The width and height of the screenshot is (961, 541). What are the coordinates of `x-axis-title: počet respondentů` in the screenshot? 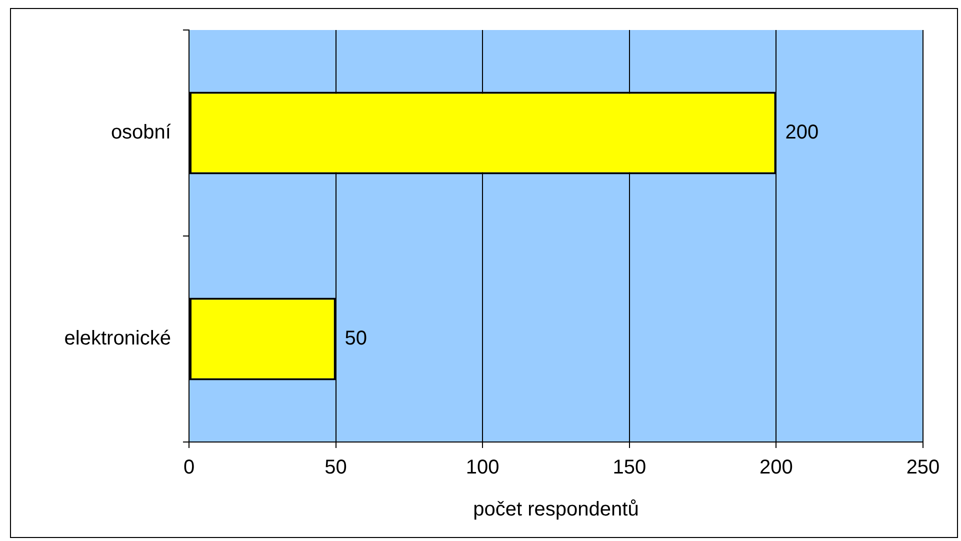 It's located at (556, 509).